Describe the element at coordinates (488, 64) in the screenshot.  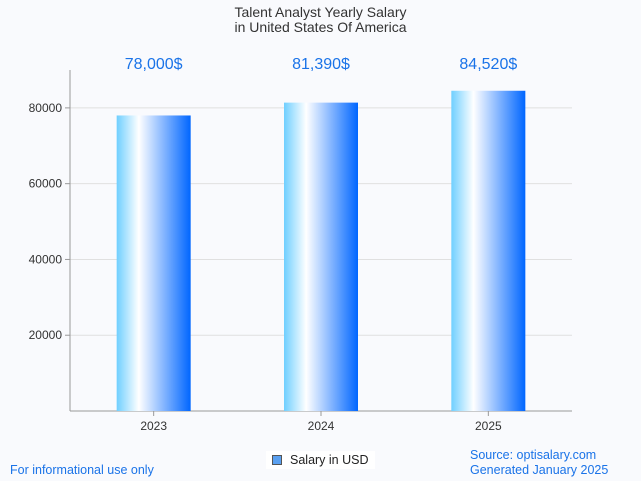
I see `data-label: 84,520$` at that location.